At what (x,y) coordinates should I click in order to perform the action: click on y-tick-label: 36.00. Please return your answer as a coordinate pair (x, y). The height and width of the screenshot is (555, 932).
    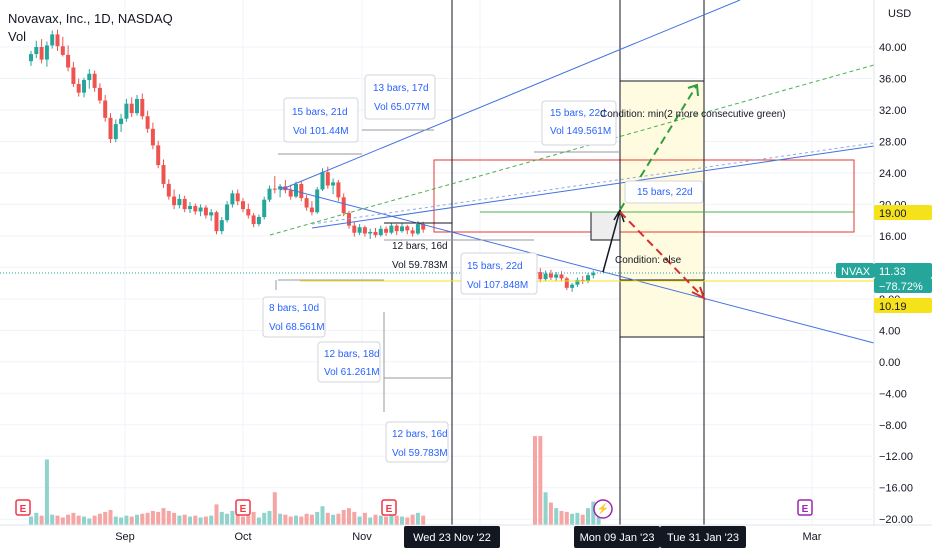
    Looking at the image, I should click on (893, 79).